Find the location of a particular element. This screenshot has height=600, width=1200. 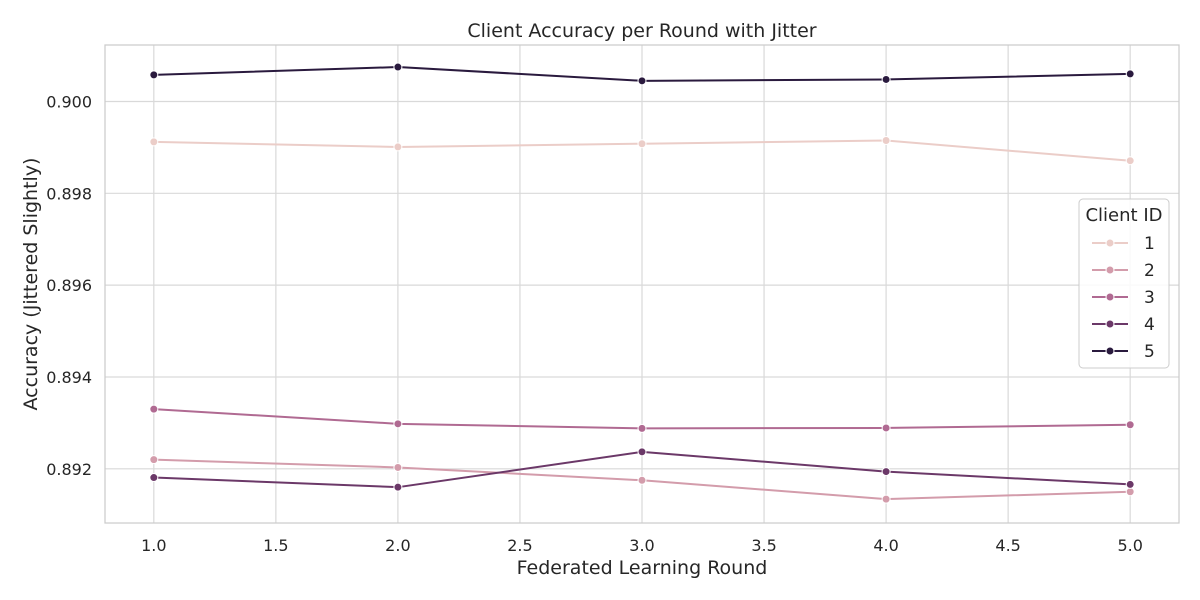

x-axis-label: Federated Learning Round is located at coordinates (642, 568).